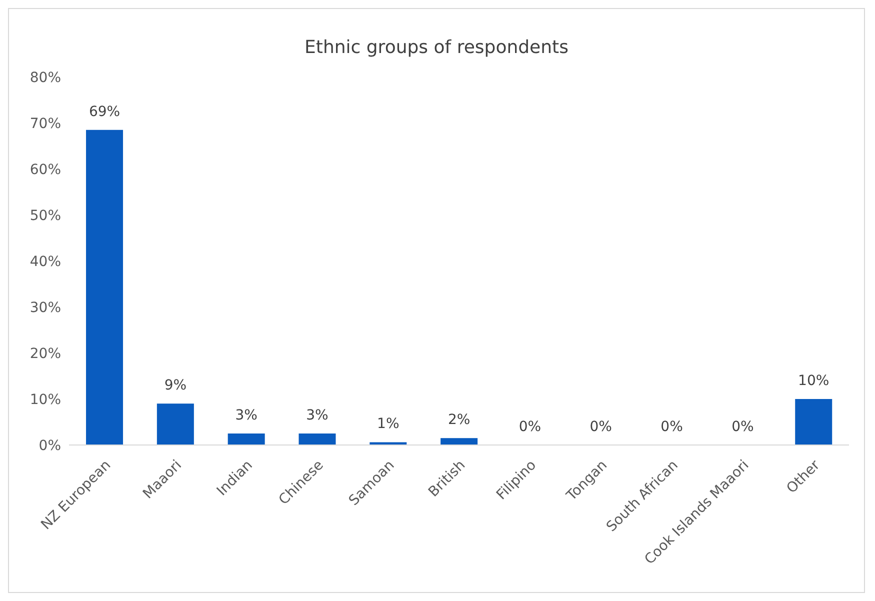 The width and height of the screenshot is (875, 601). I want to click on y-tick-label: 20%, so click(45, 354).